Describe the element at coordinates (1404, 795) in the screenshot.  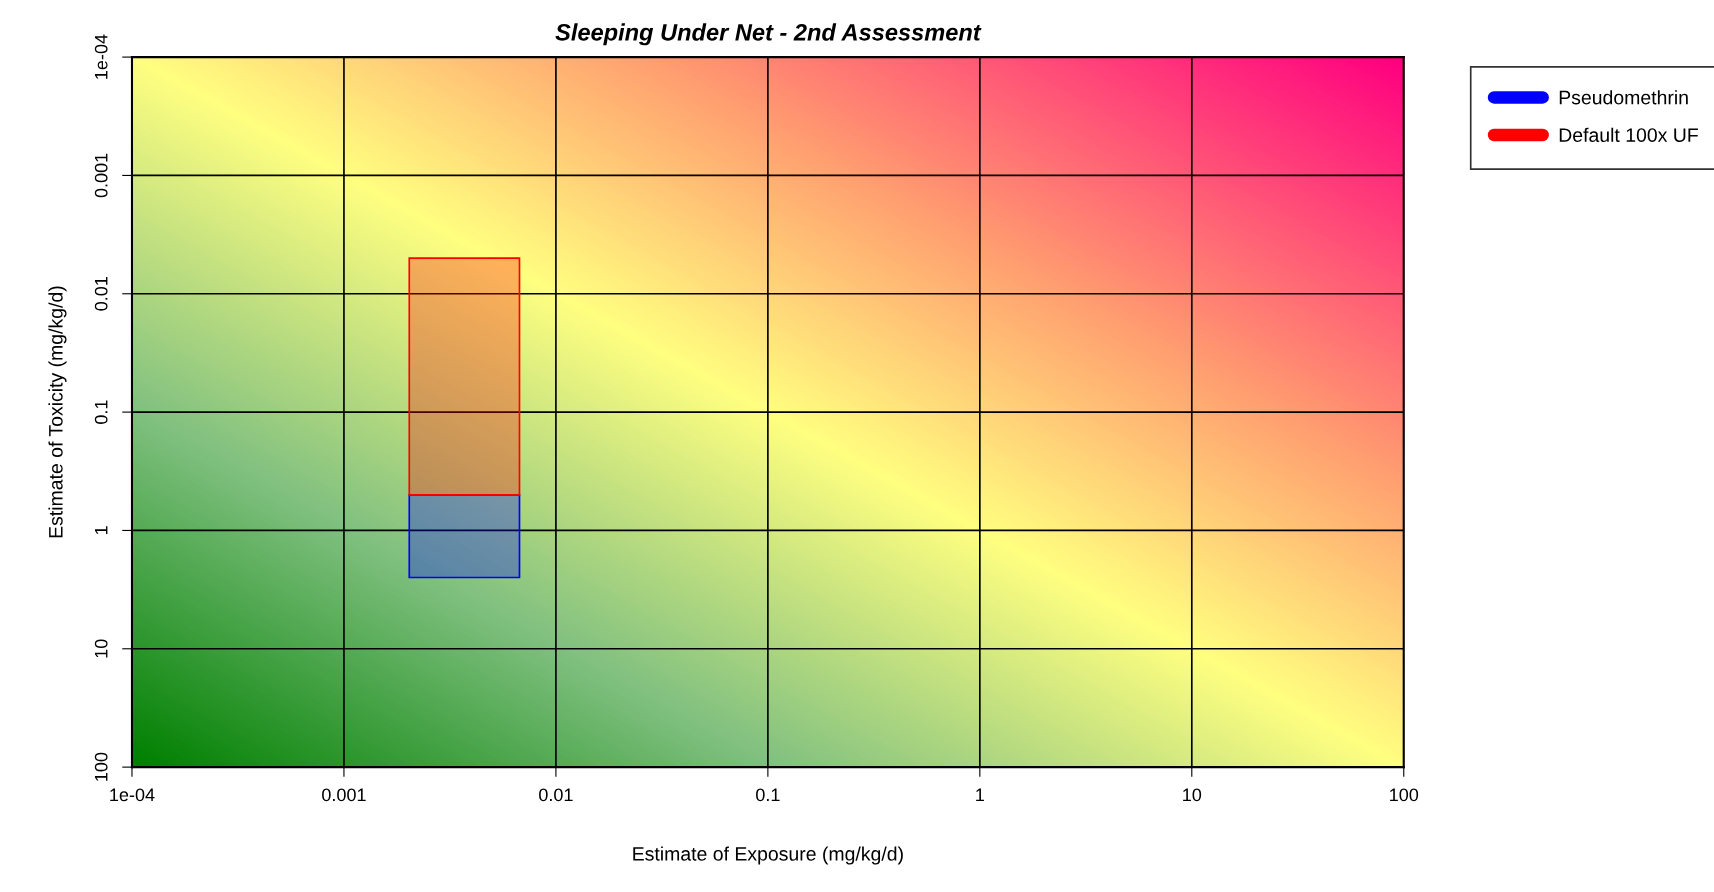
I see `x-tick-label: 100` at that location.